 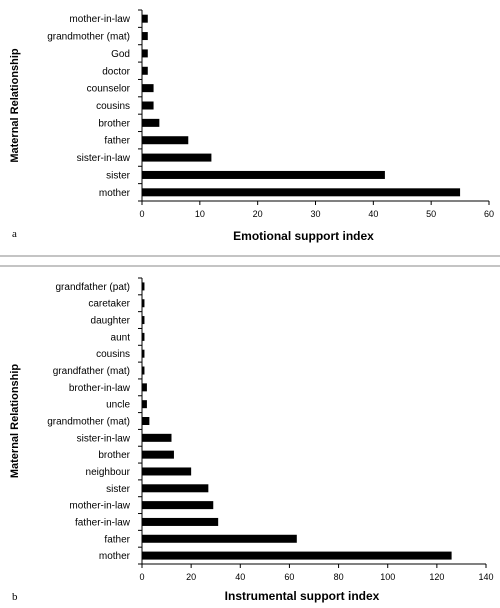 What do you see at coordinates (200, 214) in the screenshot?
I see `x-tick-label: 10` at bounding box center [200, 214].